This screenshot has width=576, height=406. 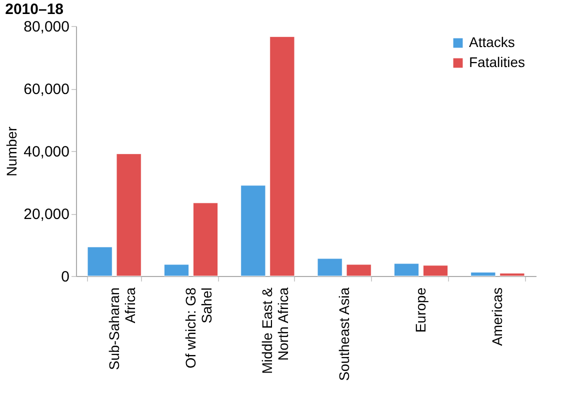 What do you see at coordinates (47, 27) in the screenshot?
I see `y-tick-label: 80,000` at bounding box center [47, 27].